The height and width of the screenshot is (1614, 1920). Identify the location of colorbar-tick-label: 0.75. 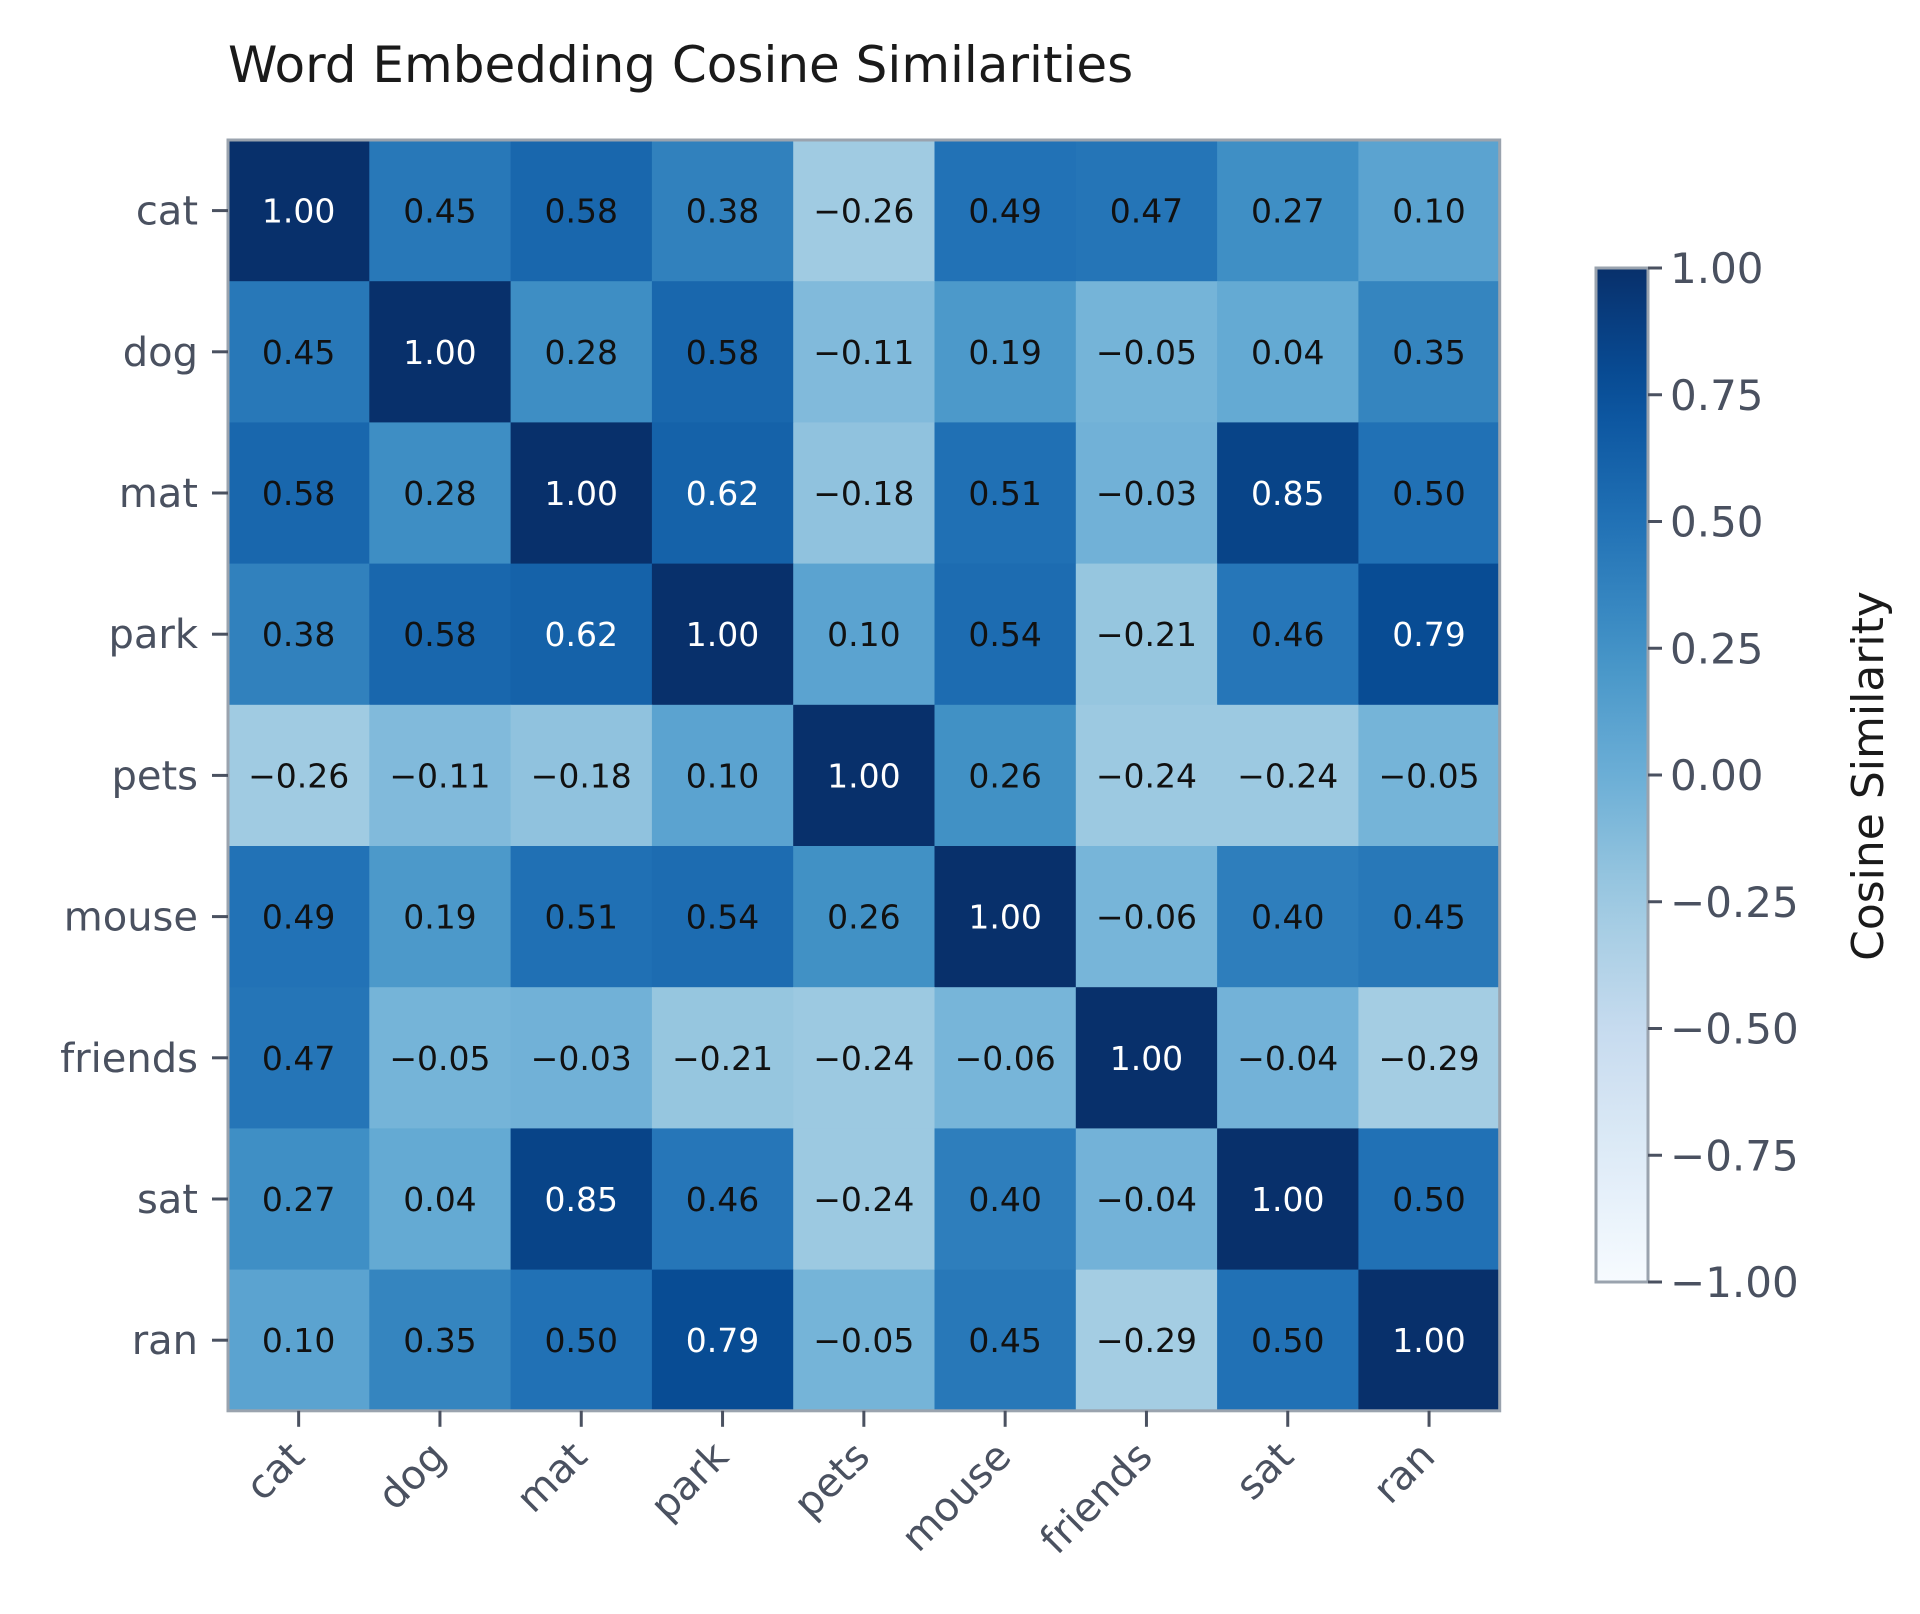
(1717, 395).